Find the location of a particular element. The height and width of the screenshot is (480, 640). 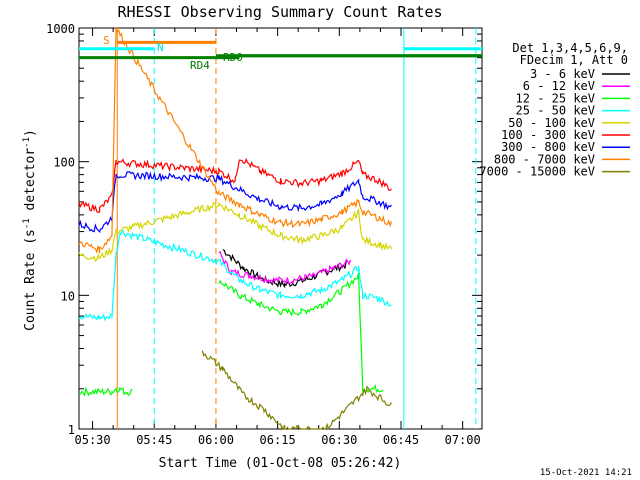

x-tick-label: 06:30 is located at coordinates (339, 440).